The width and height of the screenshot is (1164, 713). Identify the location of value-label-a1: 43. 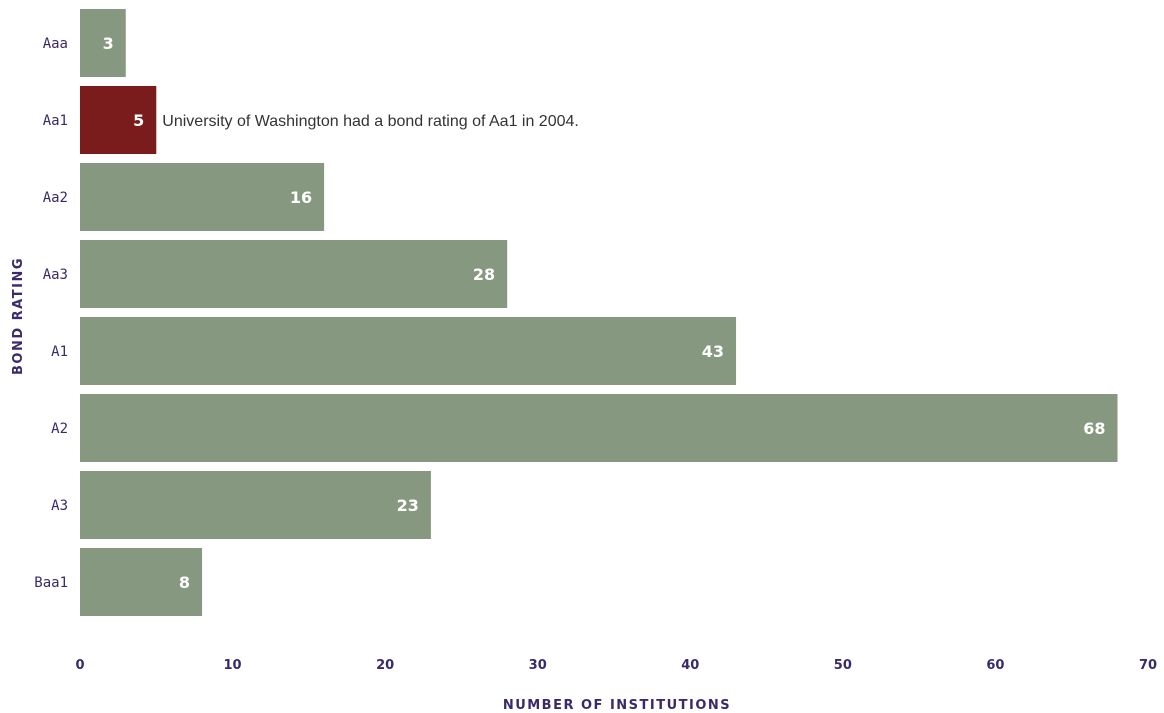
(713, 351).